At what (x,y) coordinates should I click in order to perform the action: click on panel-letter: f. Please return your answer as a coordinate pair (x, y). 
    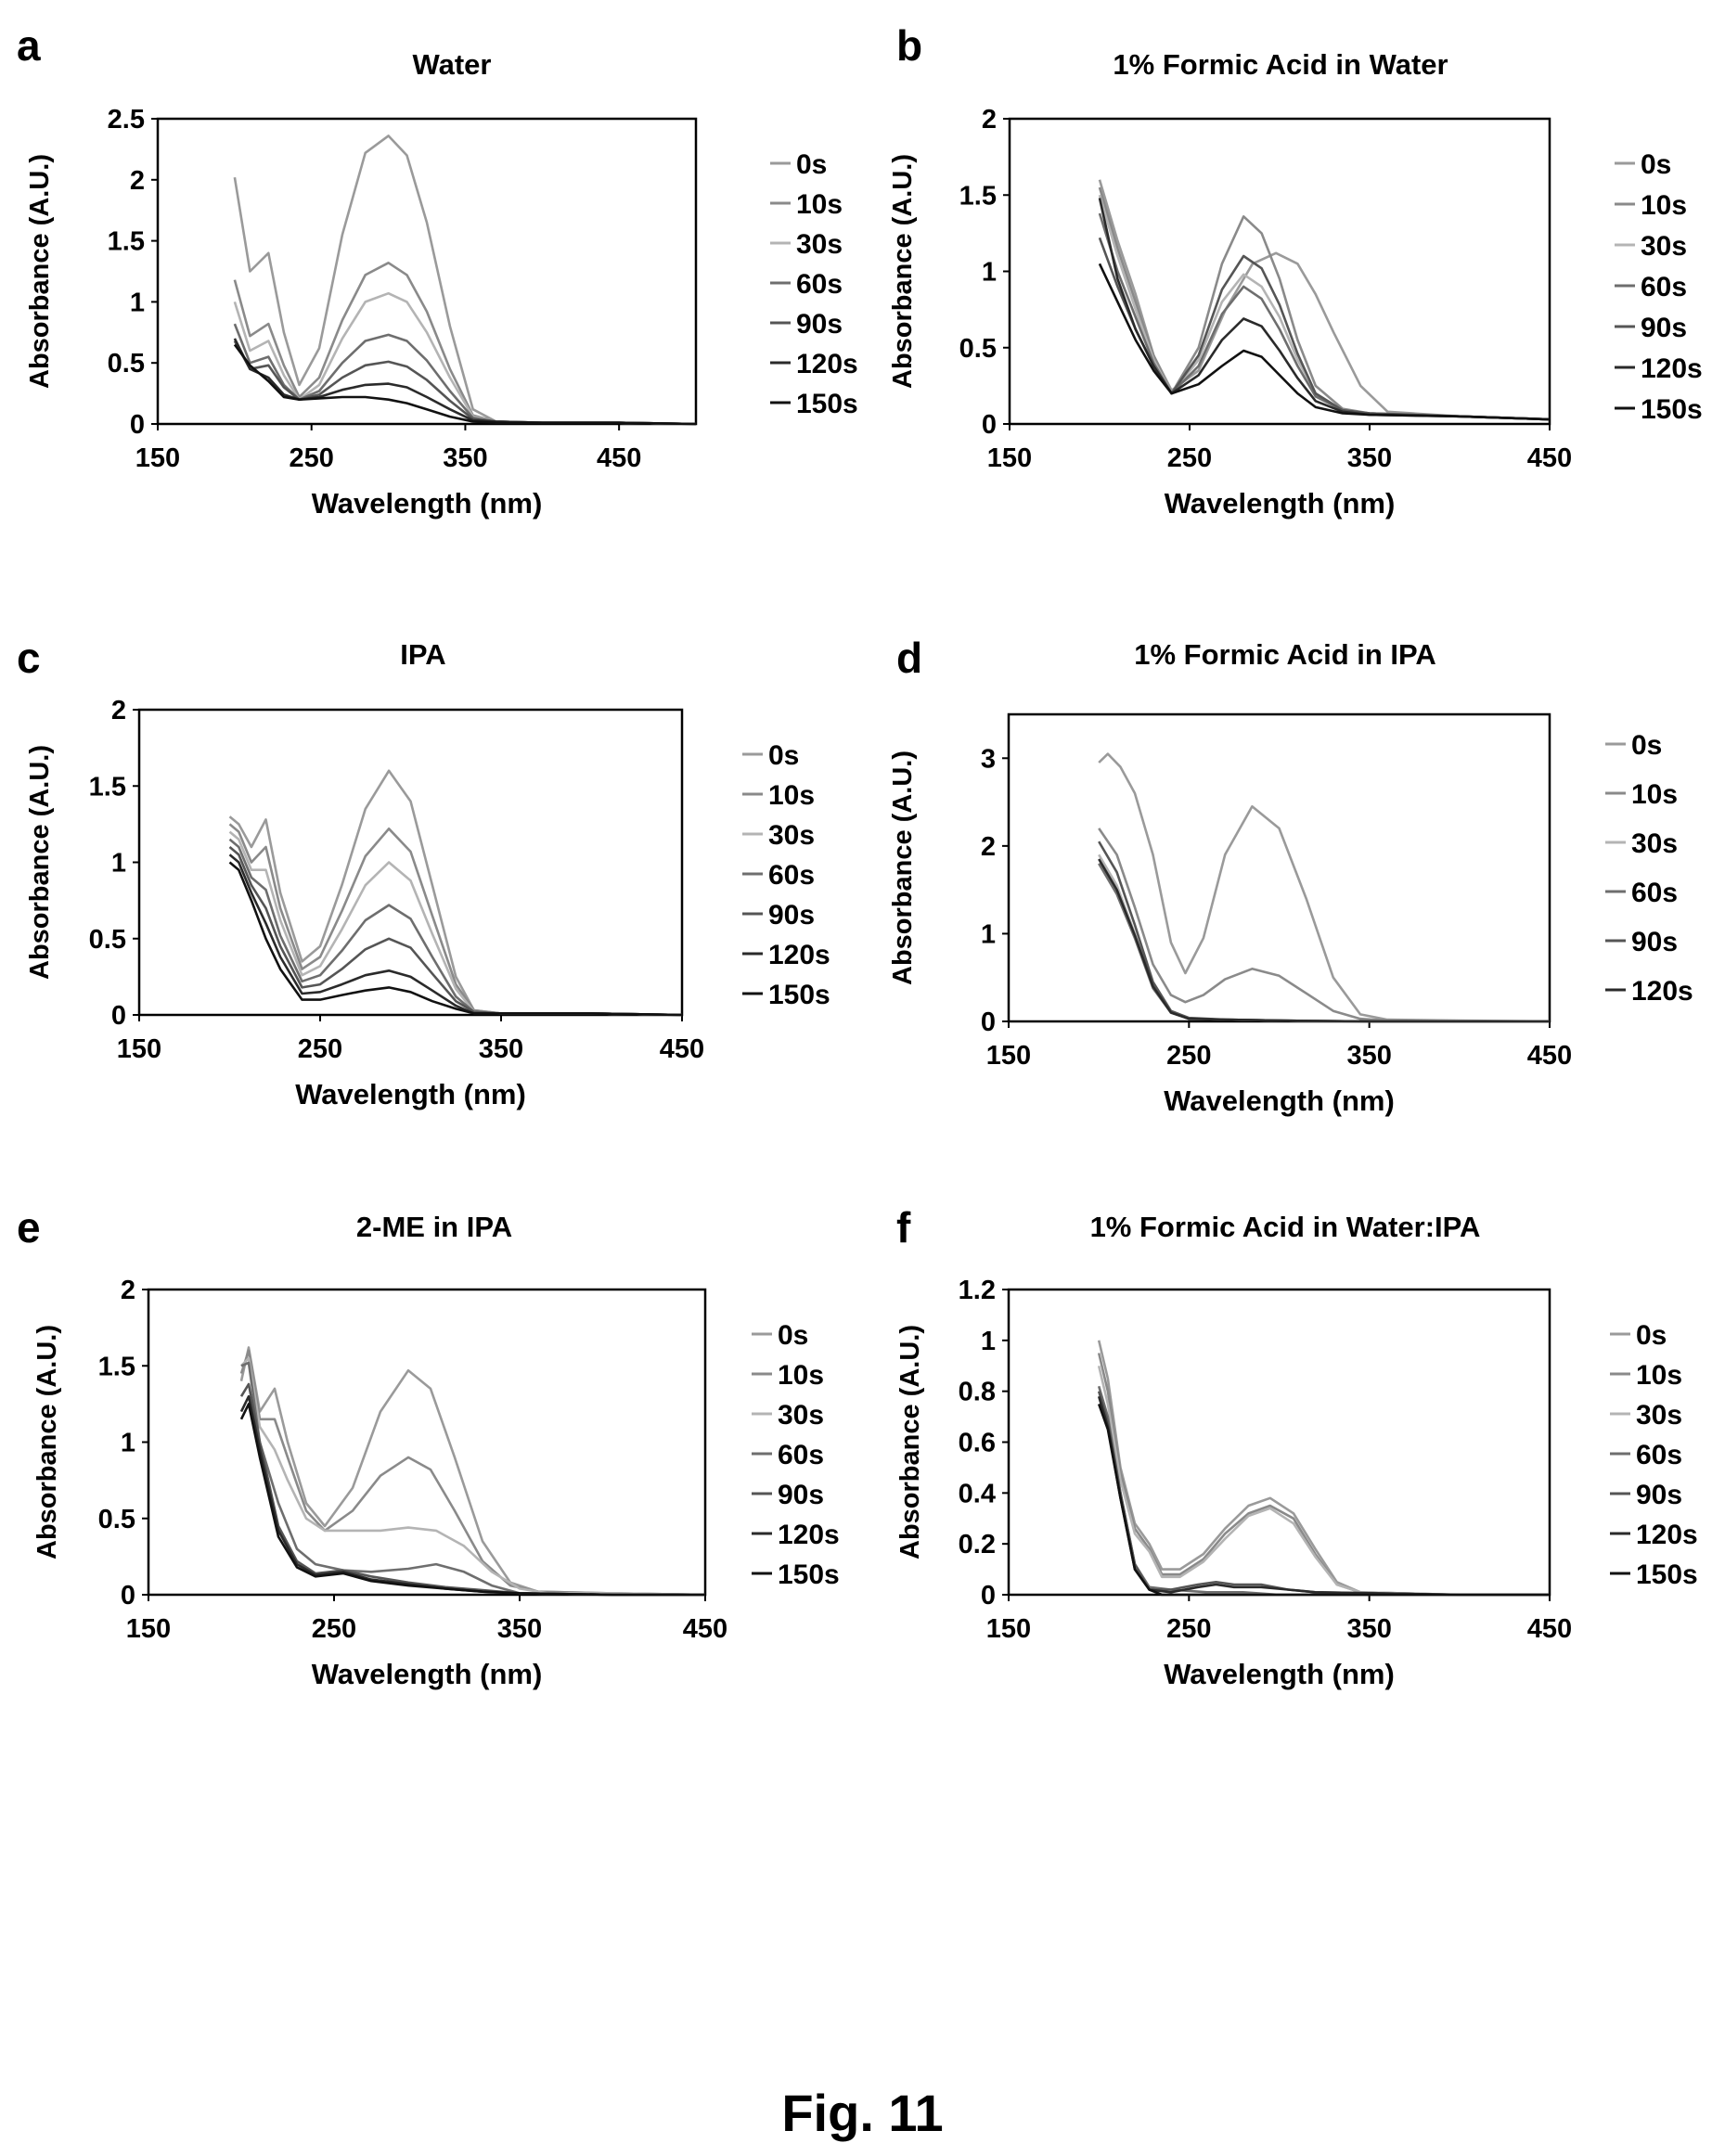
    Looking at the image, I should click on (903, 1227).